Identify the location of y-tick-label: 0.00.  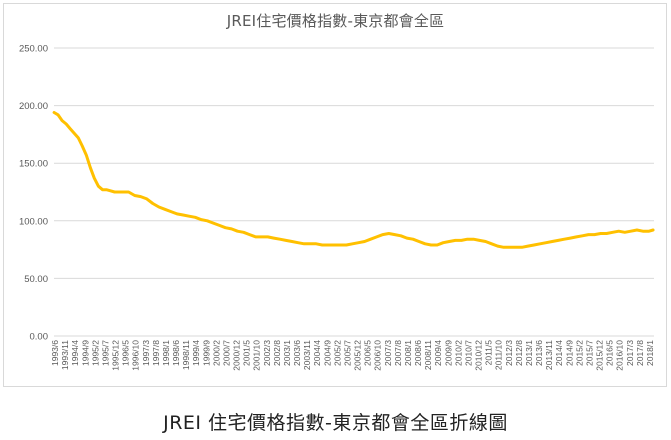
(39, 337).